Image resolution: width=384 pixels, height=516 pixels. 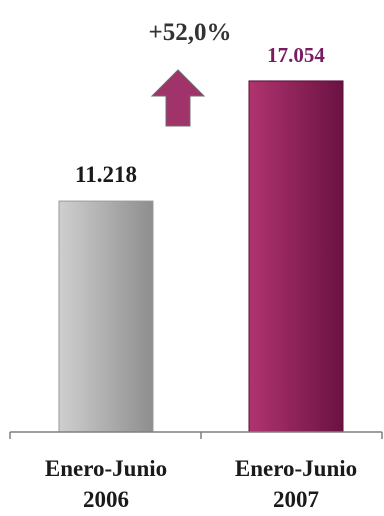 I want to click on change-indicator: +52,0%, so click(x=190, y=73).